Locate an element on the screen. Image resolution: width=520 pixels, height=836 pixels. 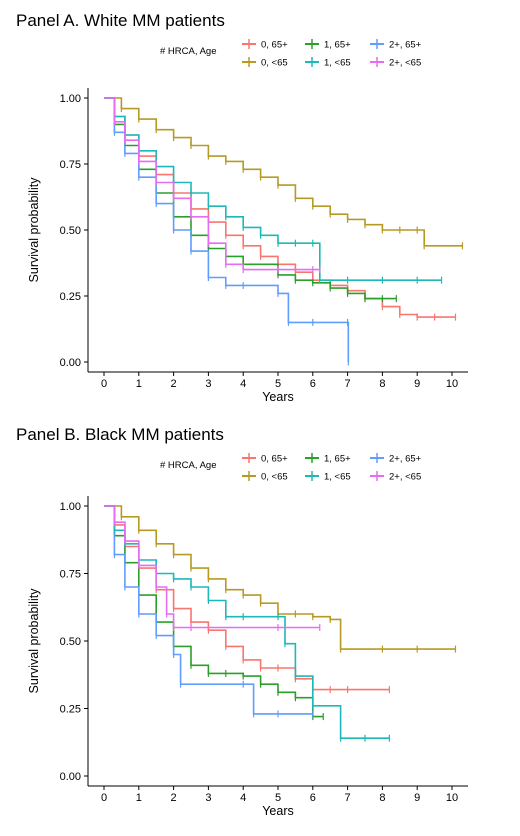
panel-title: Panel A. White MM patients is located at coordinates (120, 20).